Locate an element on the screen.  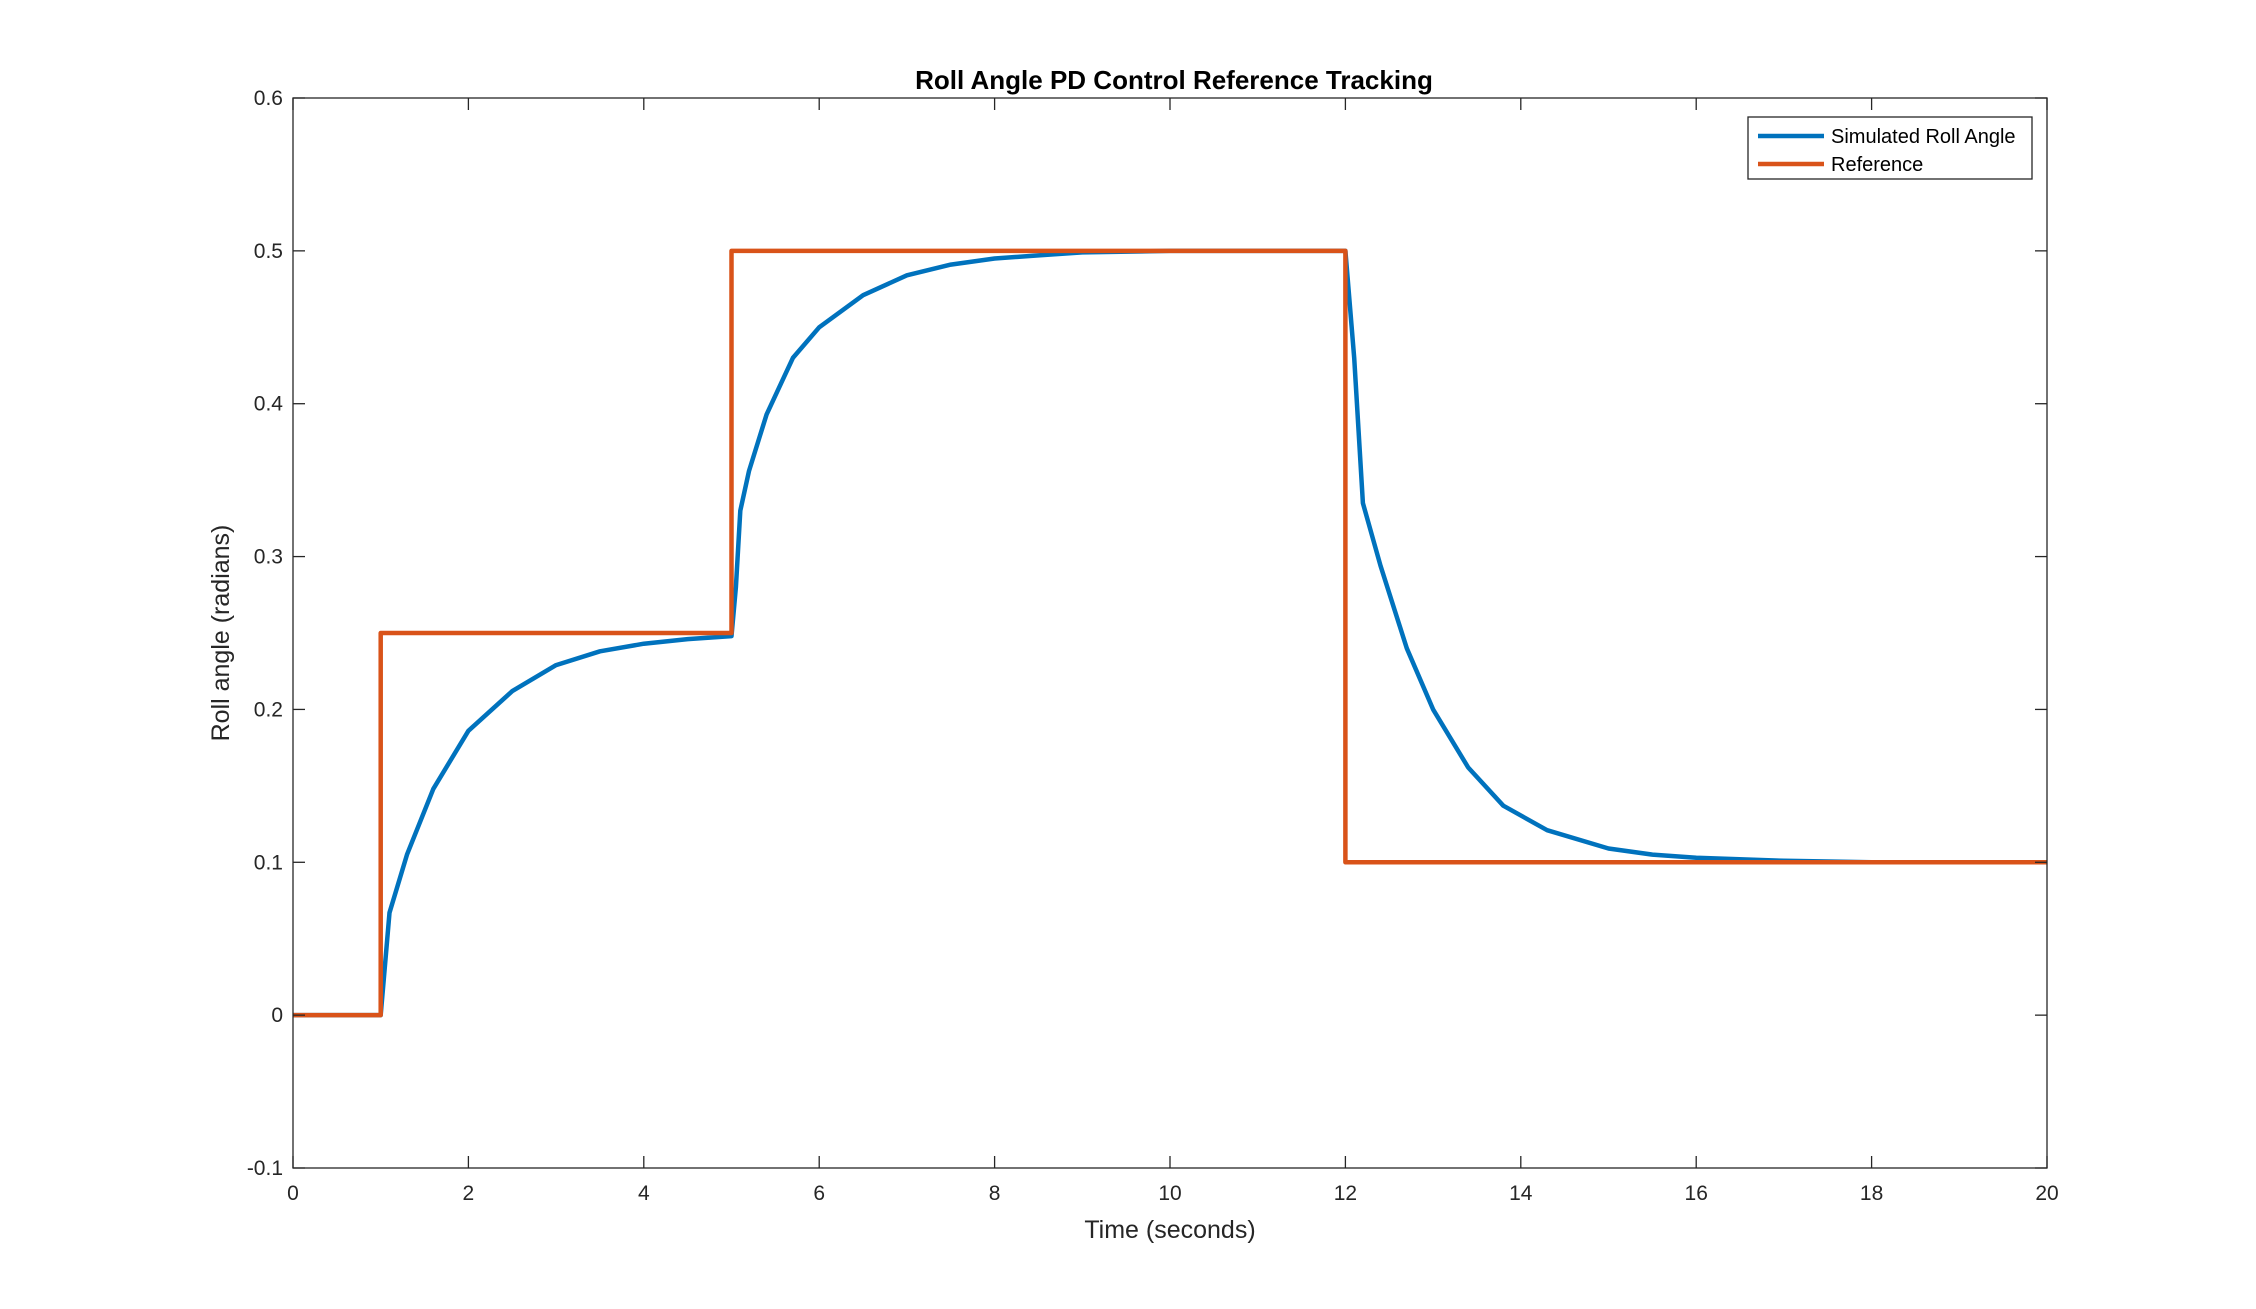
legend: Simulated Roll Angle Reference is located at coordinates (1890, 148).